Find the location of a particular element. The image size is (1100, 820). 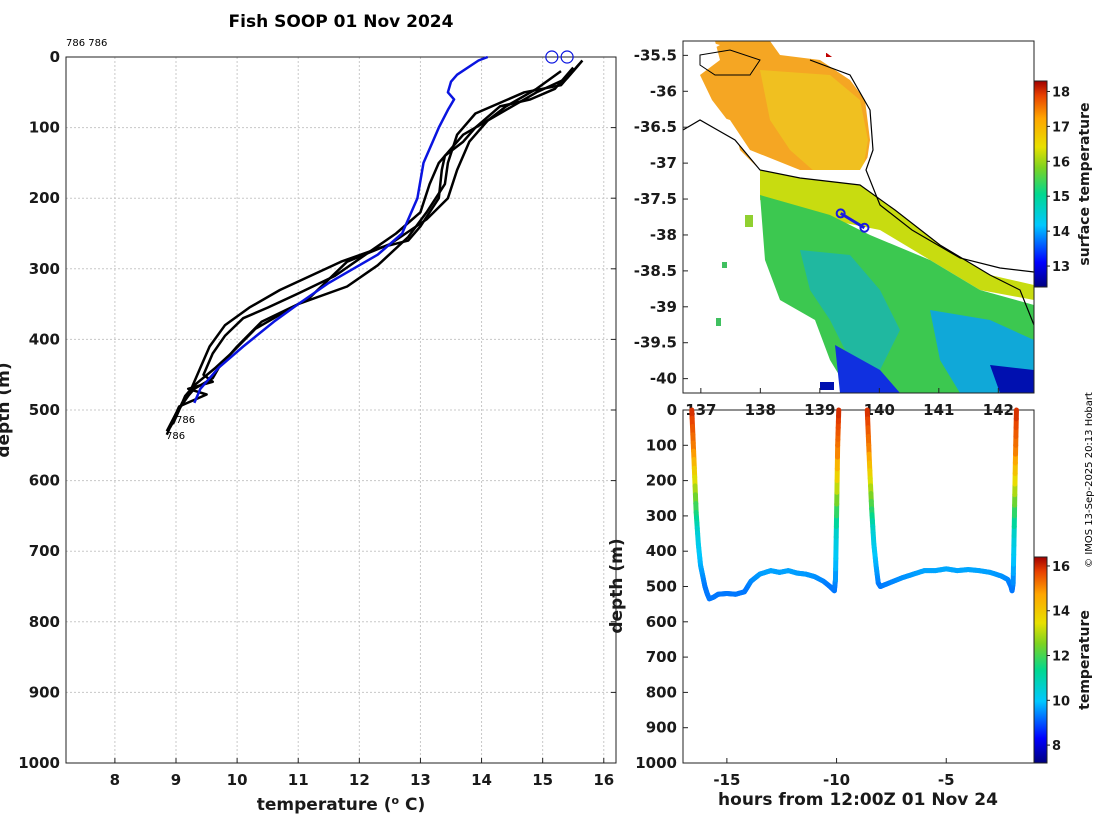

profile-y-tick-label: 400 is located at coordinates (44, 339).